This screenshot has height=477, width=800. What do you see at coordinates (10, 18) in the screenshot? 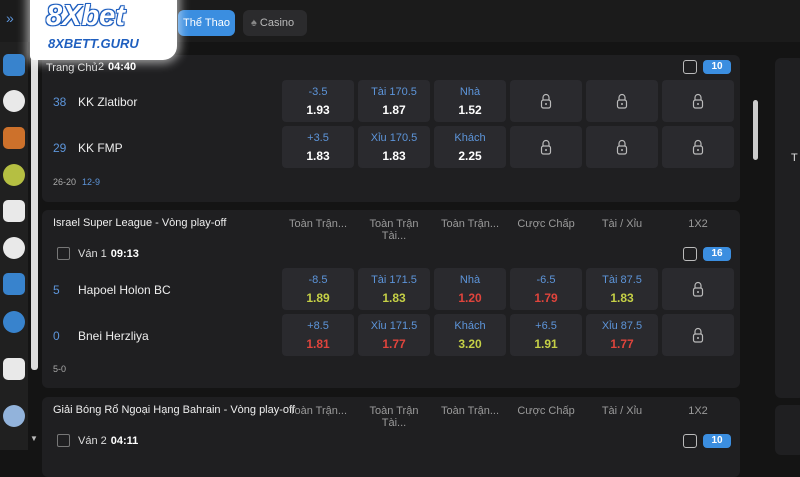
I see `expand-icon: »` at bounding box center [10, 18].